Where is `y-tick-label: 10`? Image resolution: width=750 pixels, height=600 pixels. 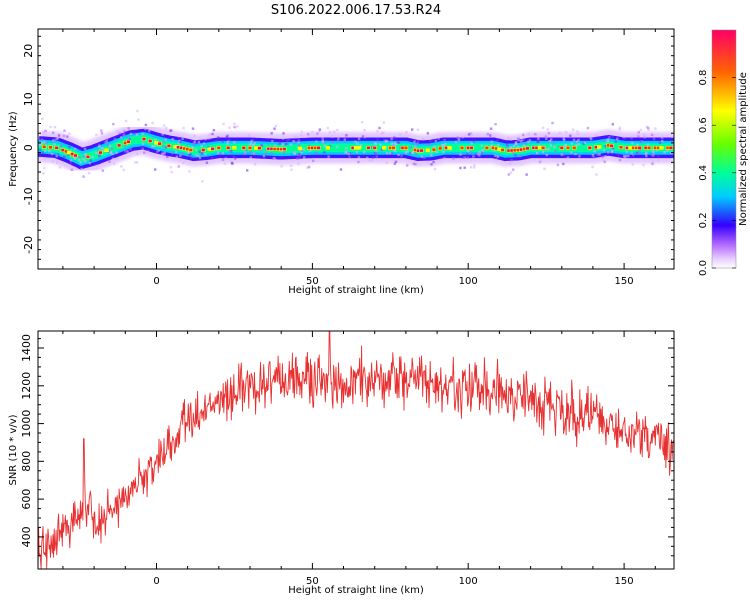
y-tick-label: 10 is located at coordinates (28, 99).